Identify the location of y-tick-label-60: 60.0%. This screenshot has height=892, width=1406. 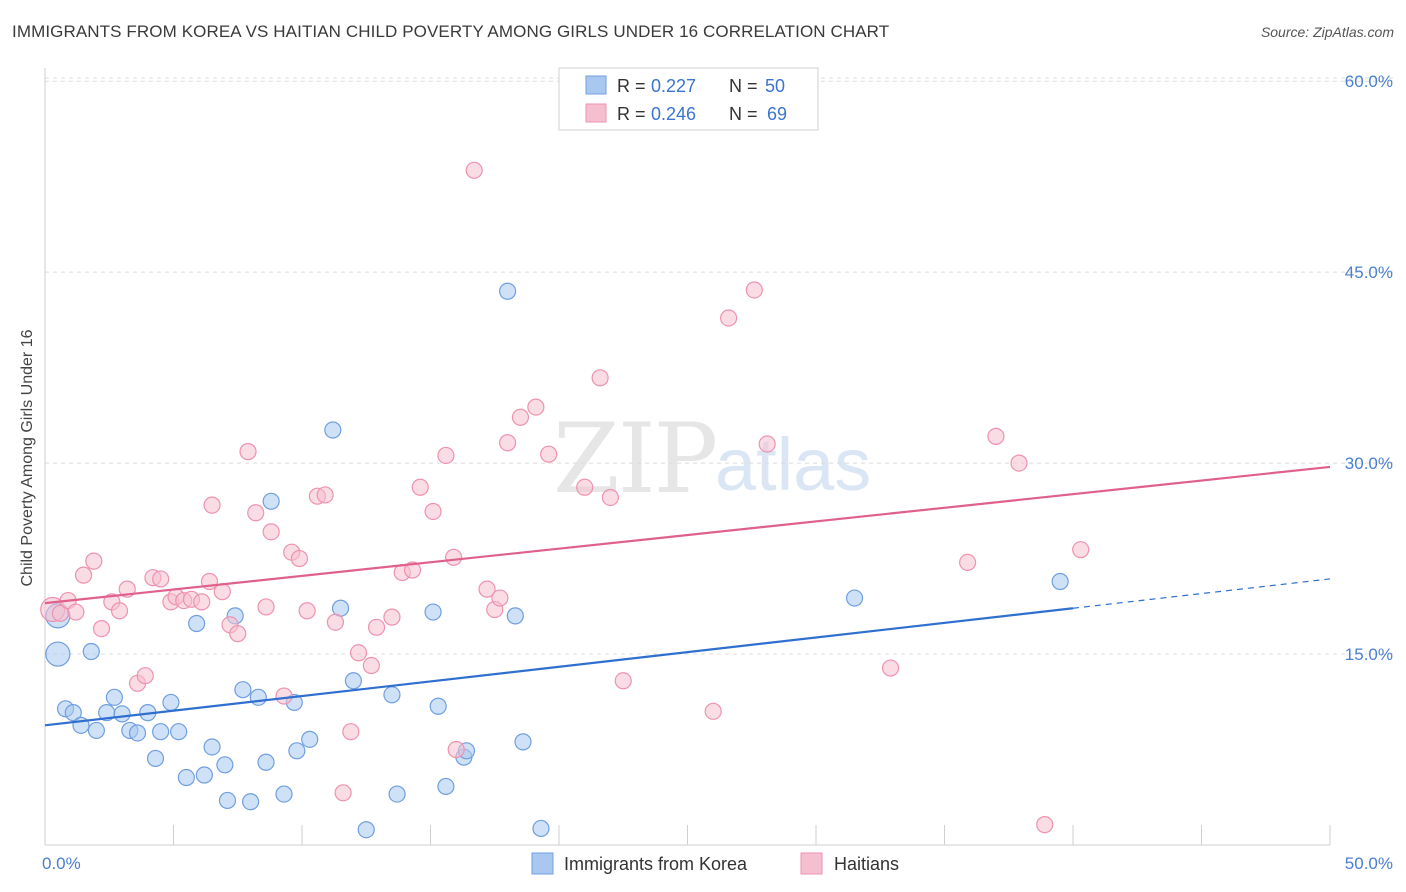
(1369, 81).